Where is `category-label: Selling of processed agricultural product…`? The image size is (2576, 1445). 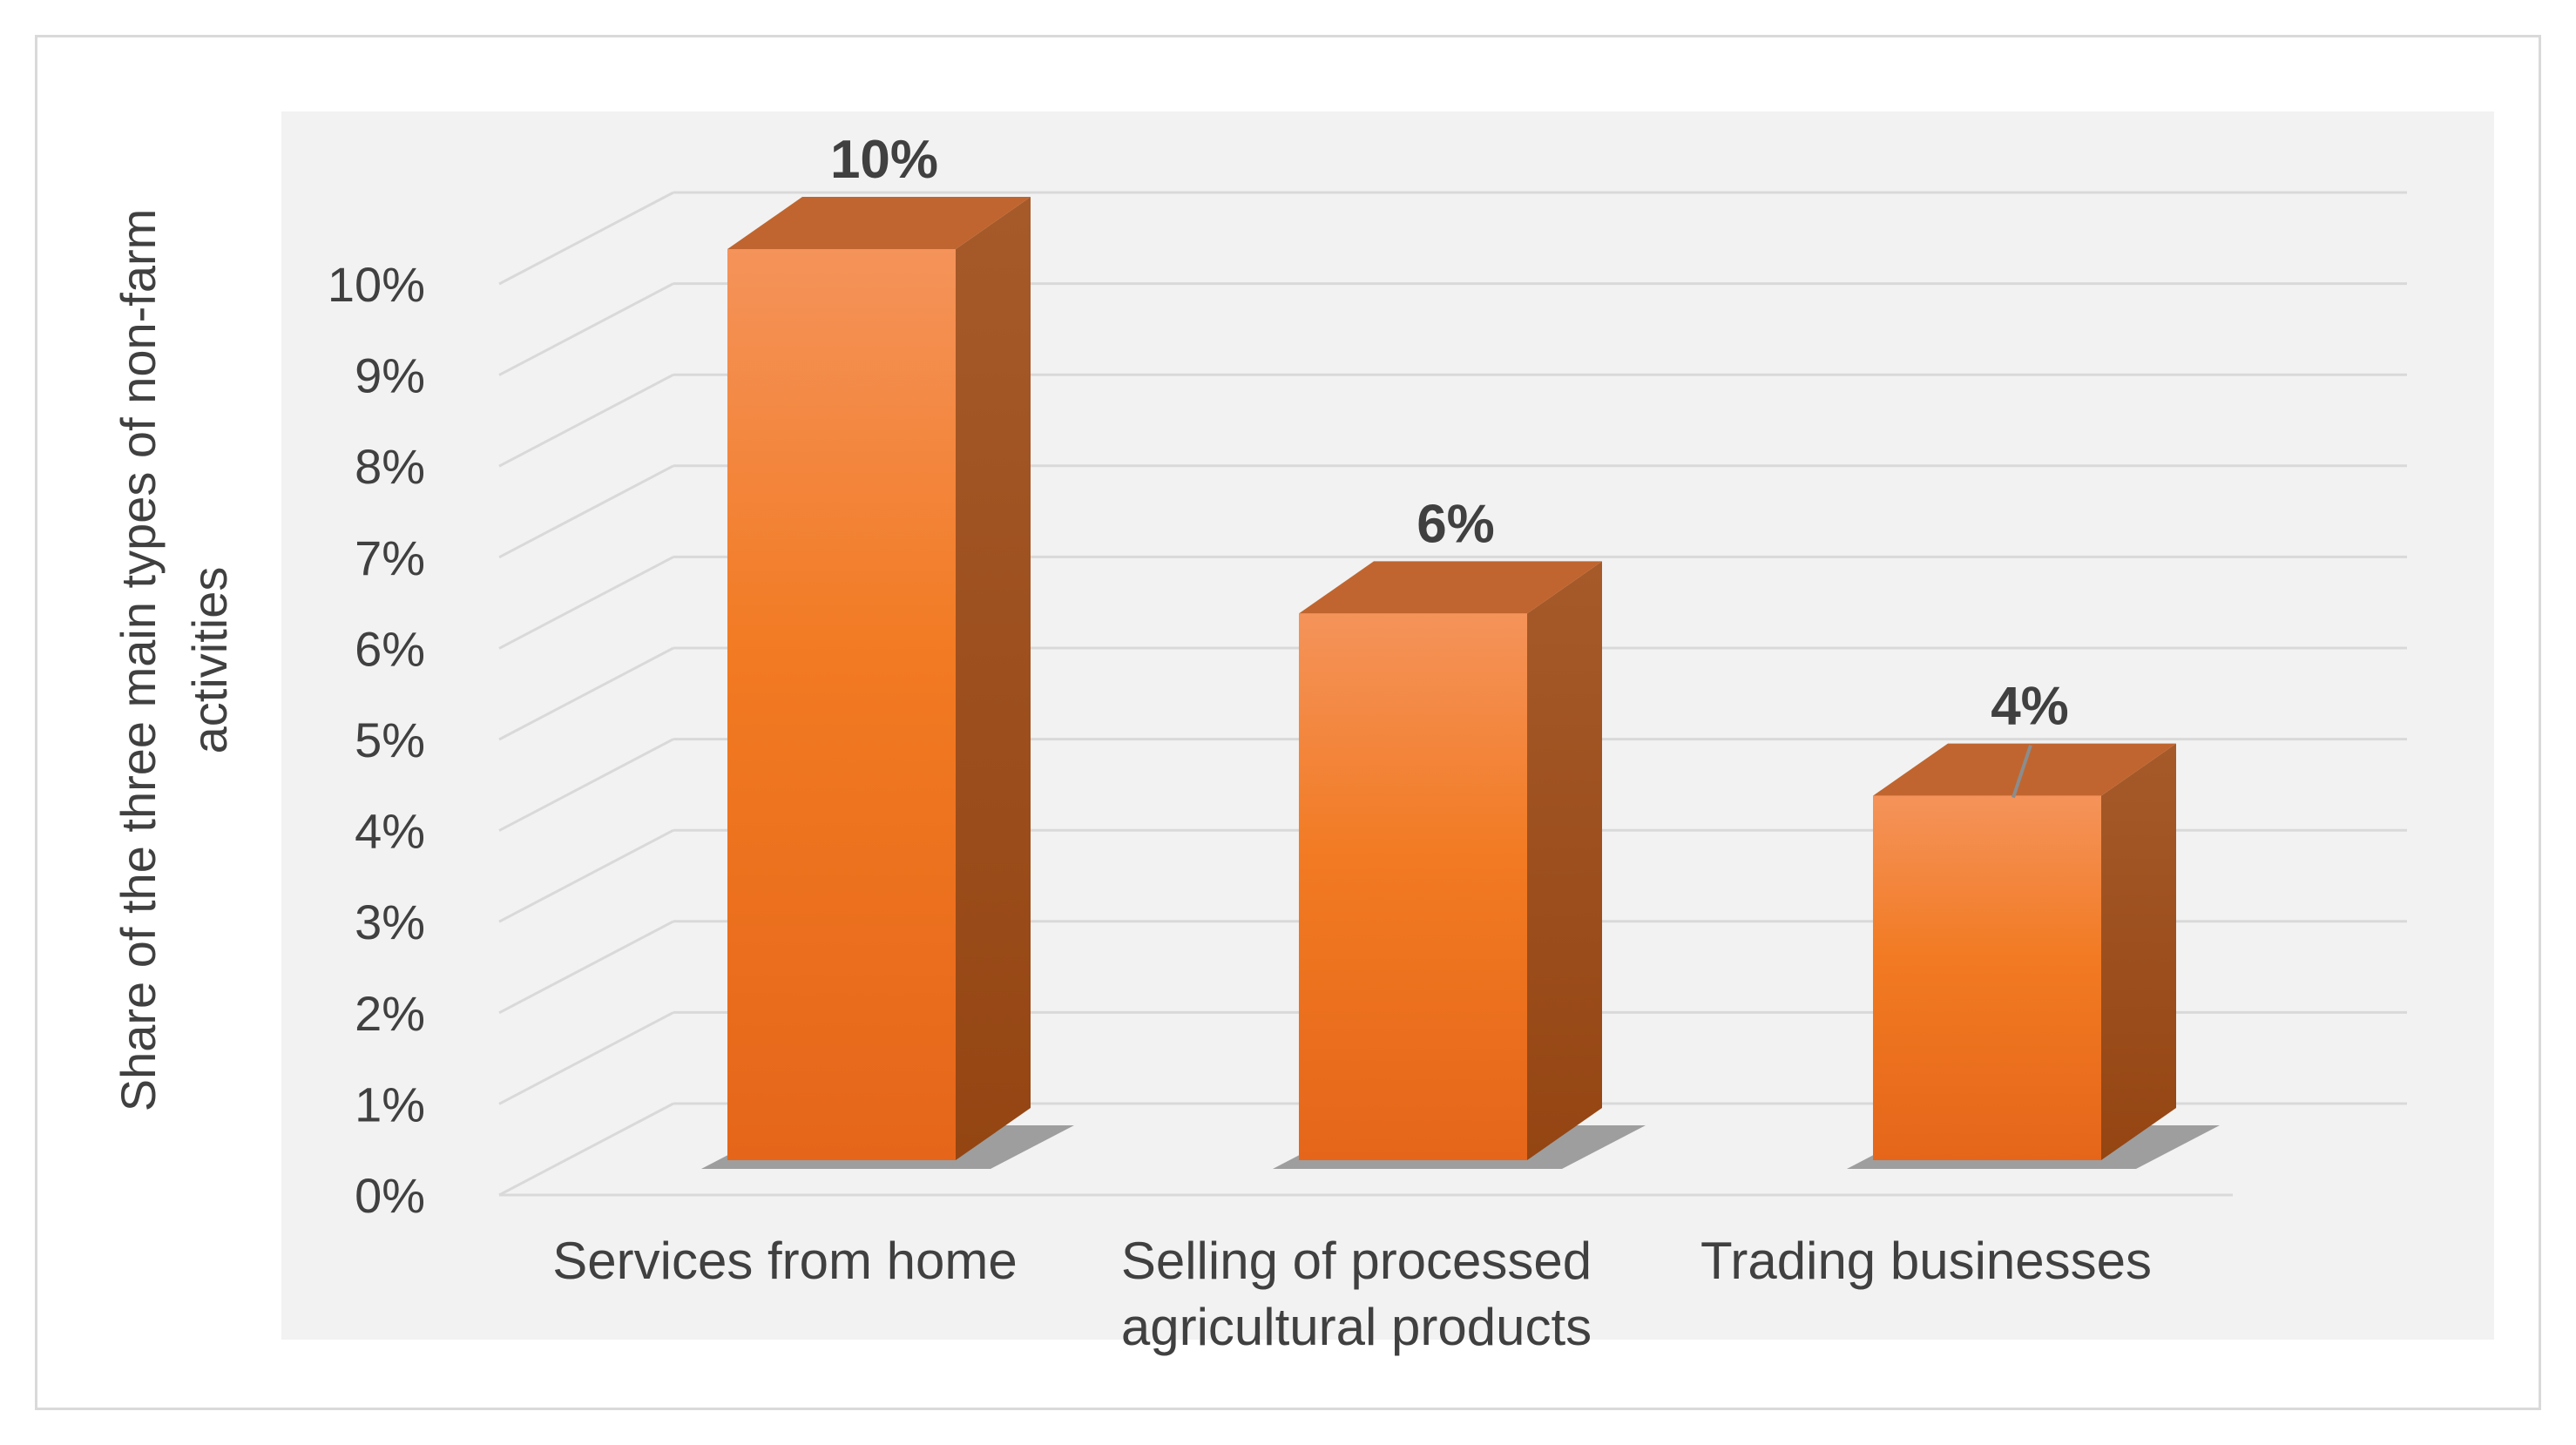 category-label: Selling of processed agricultural product… is located at coordinates (1356, 1294).